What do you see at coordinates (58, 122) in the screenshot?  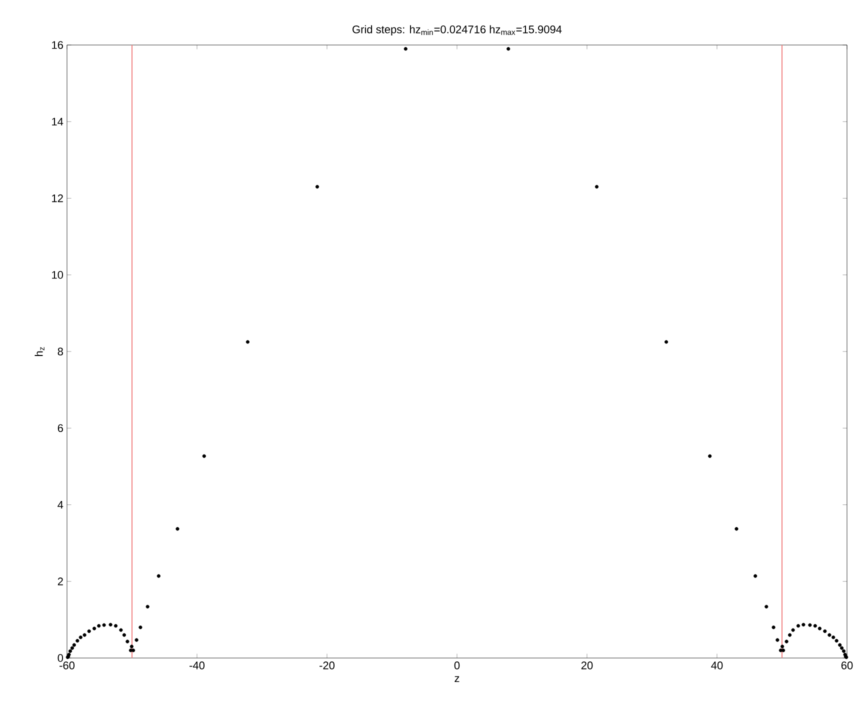 I see `y-tick-label: 14` at bounding box center [58, 122].